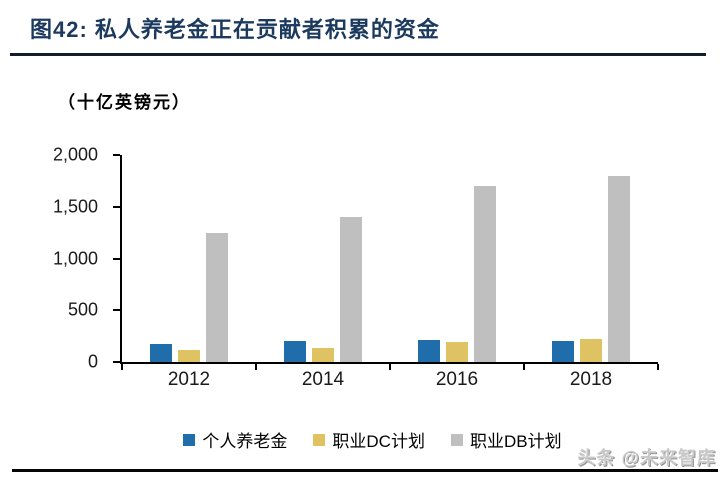  I want to click on x-axis-label-2012: 2012, so click(189, 379).